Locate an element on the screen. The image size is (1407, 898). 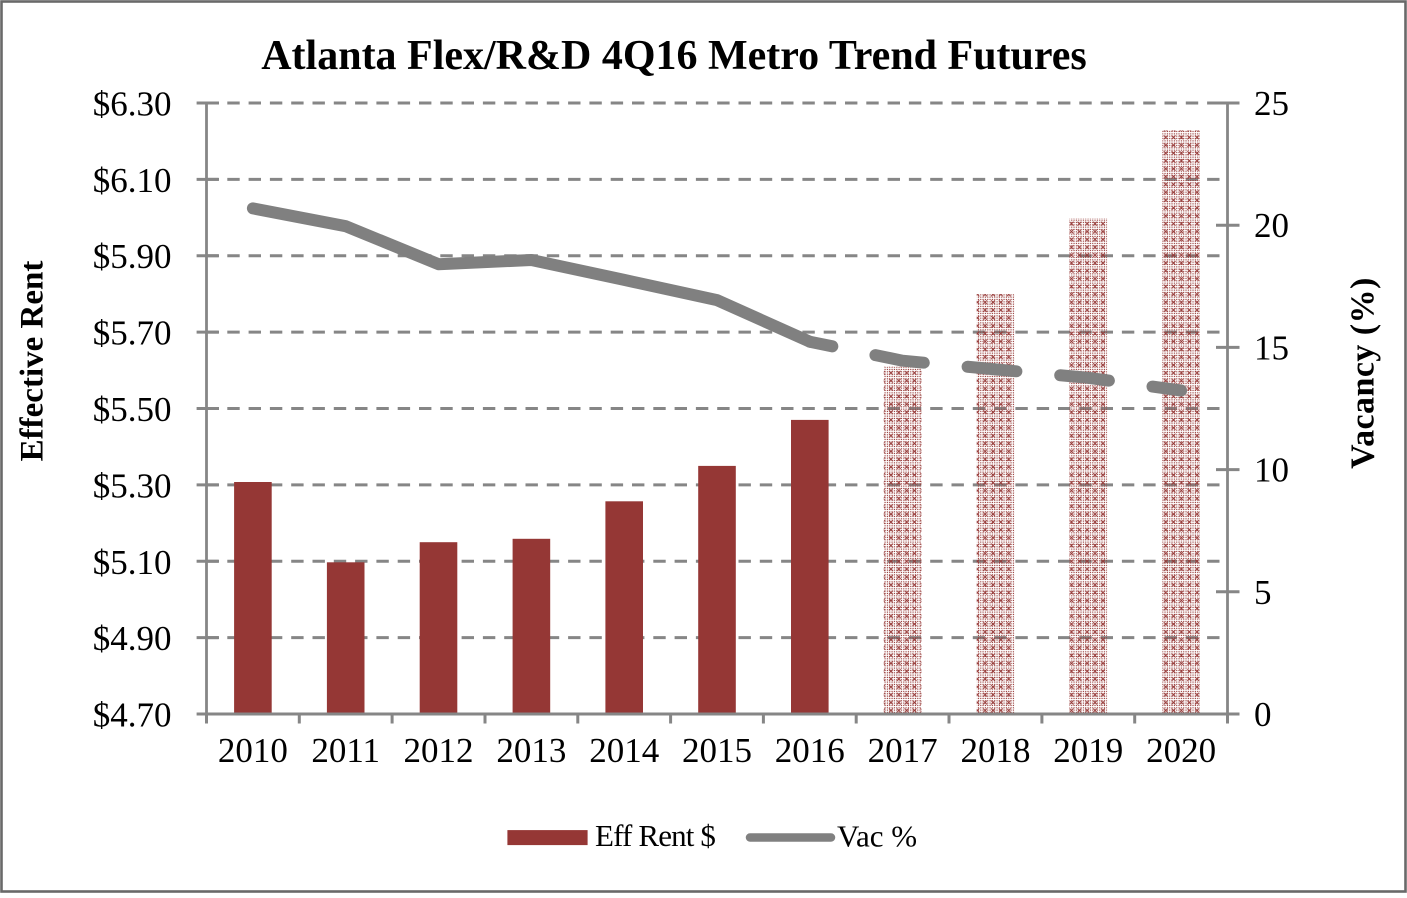
svg-text: 2018 is located at coordinates (996, 750).